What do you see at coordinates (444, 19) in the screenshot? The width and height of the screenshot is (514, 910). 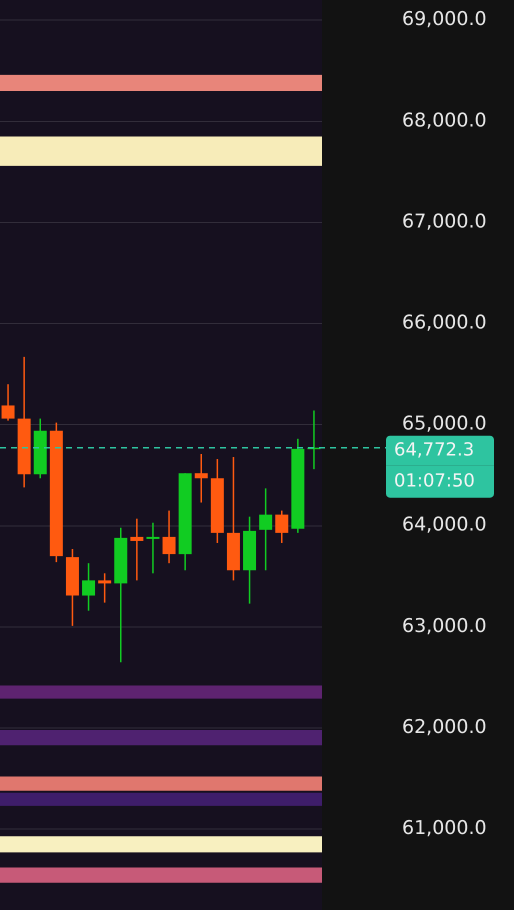 I see `y-tick-label: 69,000.0` at bounding box center [444, 19].